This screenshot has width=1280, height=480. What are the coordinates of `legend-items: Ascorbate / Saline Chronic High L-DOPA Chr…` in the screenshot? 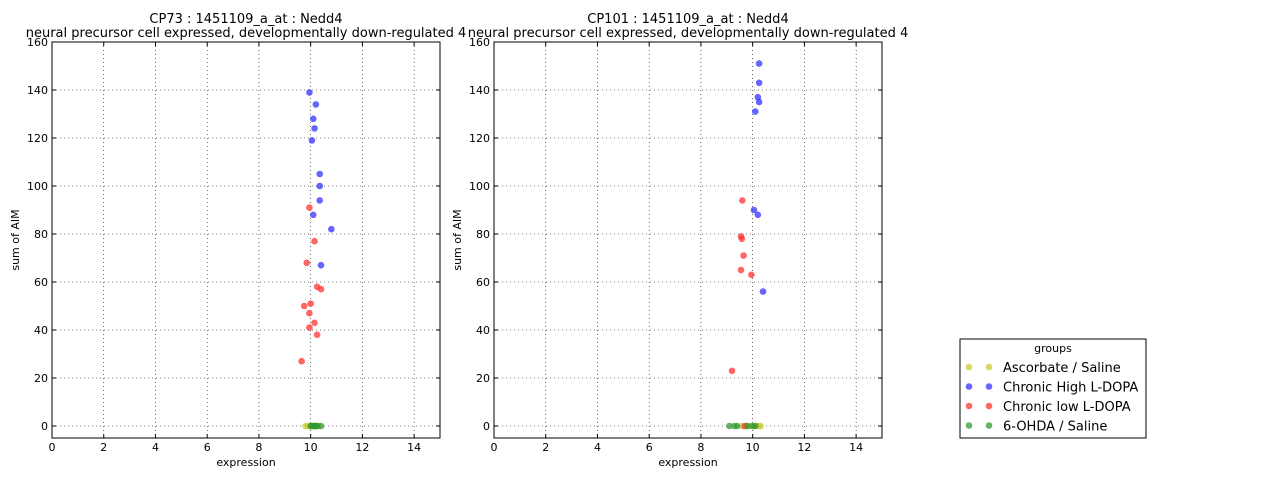 It's located at (1051, 398).